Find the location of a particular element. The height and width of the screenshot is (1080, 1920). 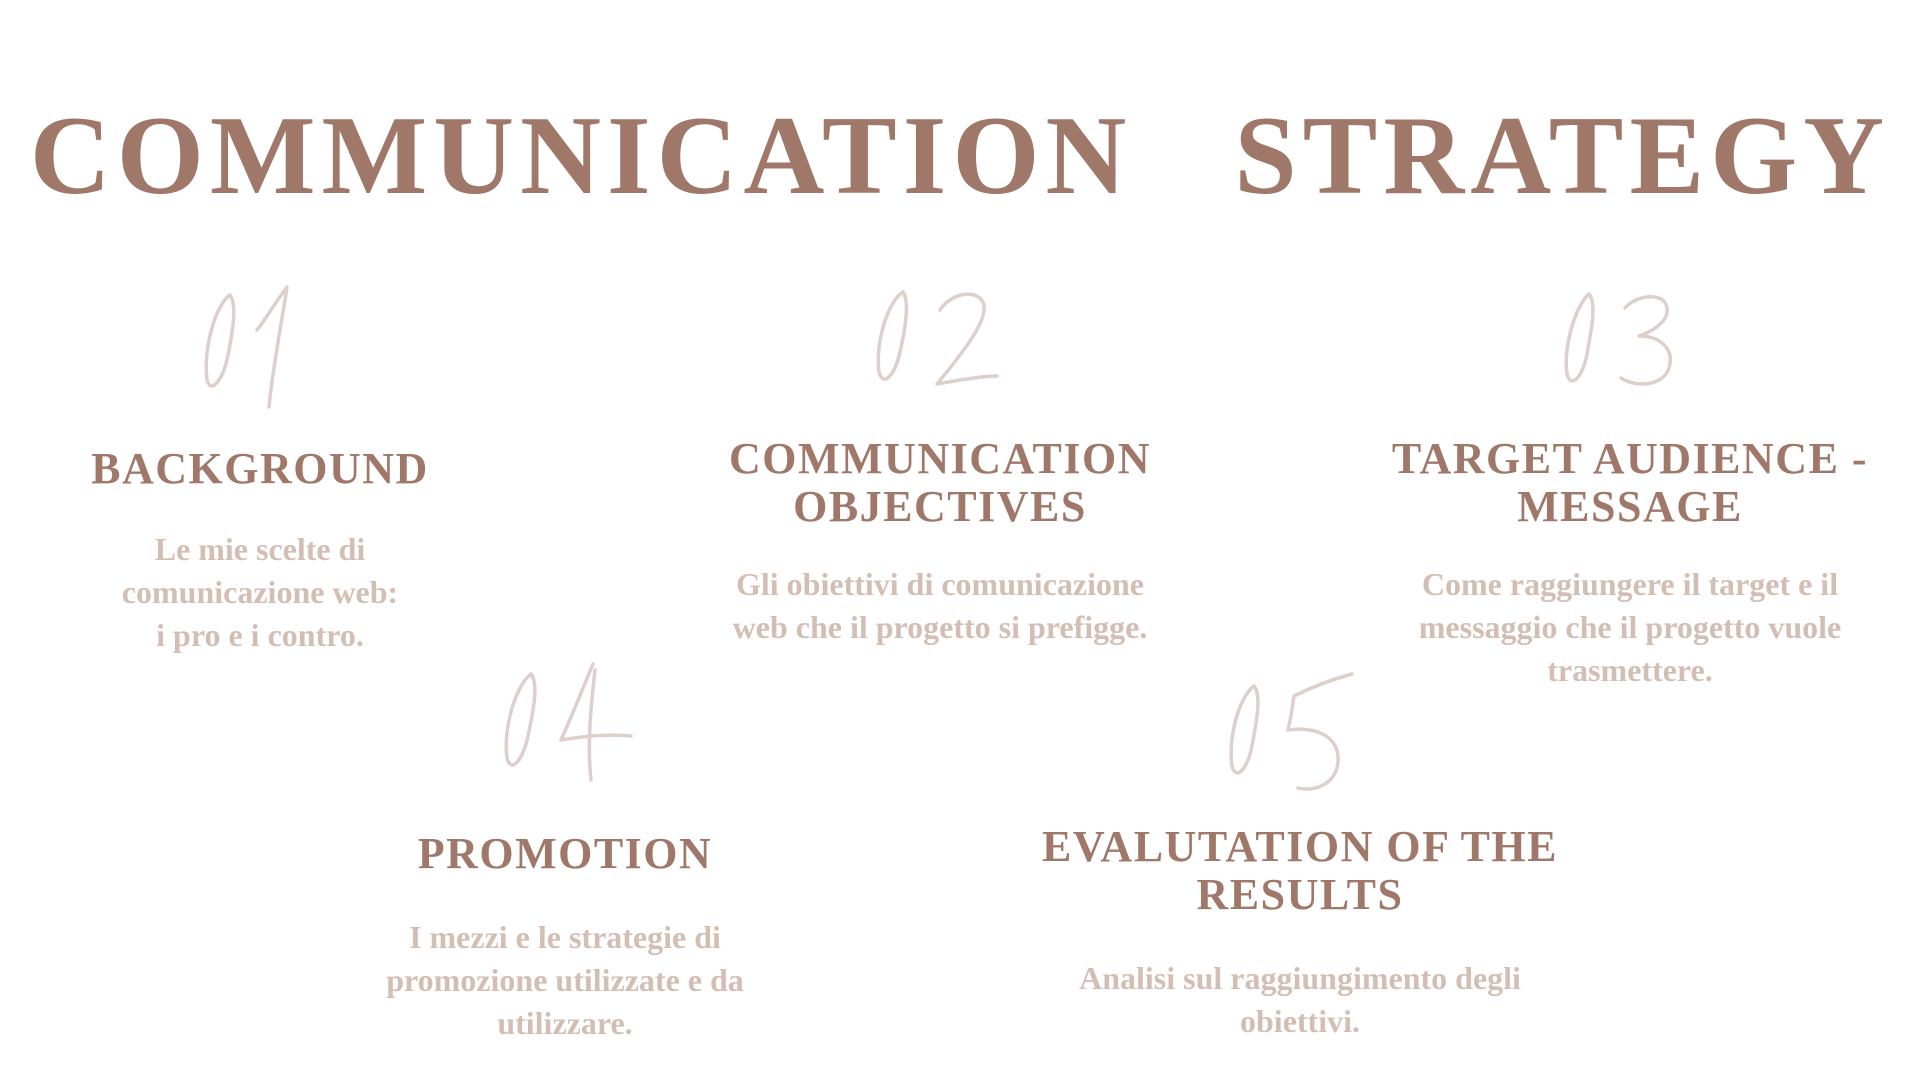

page-title: COMMUNICATION STRATEGY is located at coordinates (960, 156).